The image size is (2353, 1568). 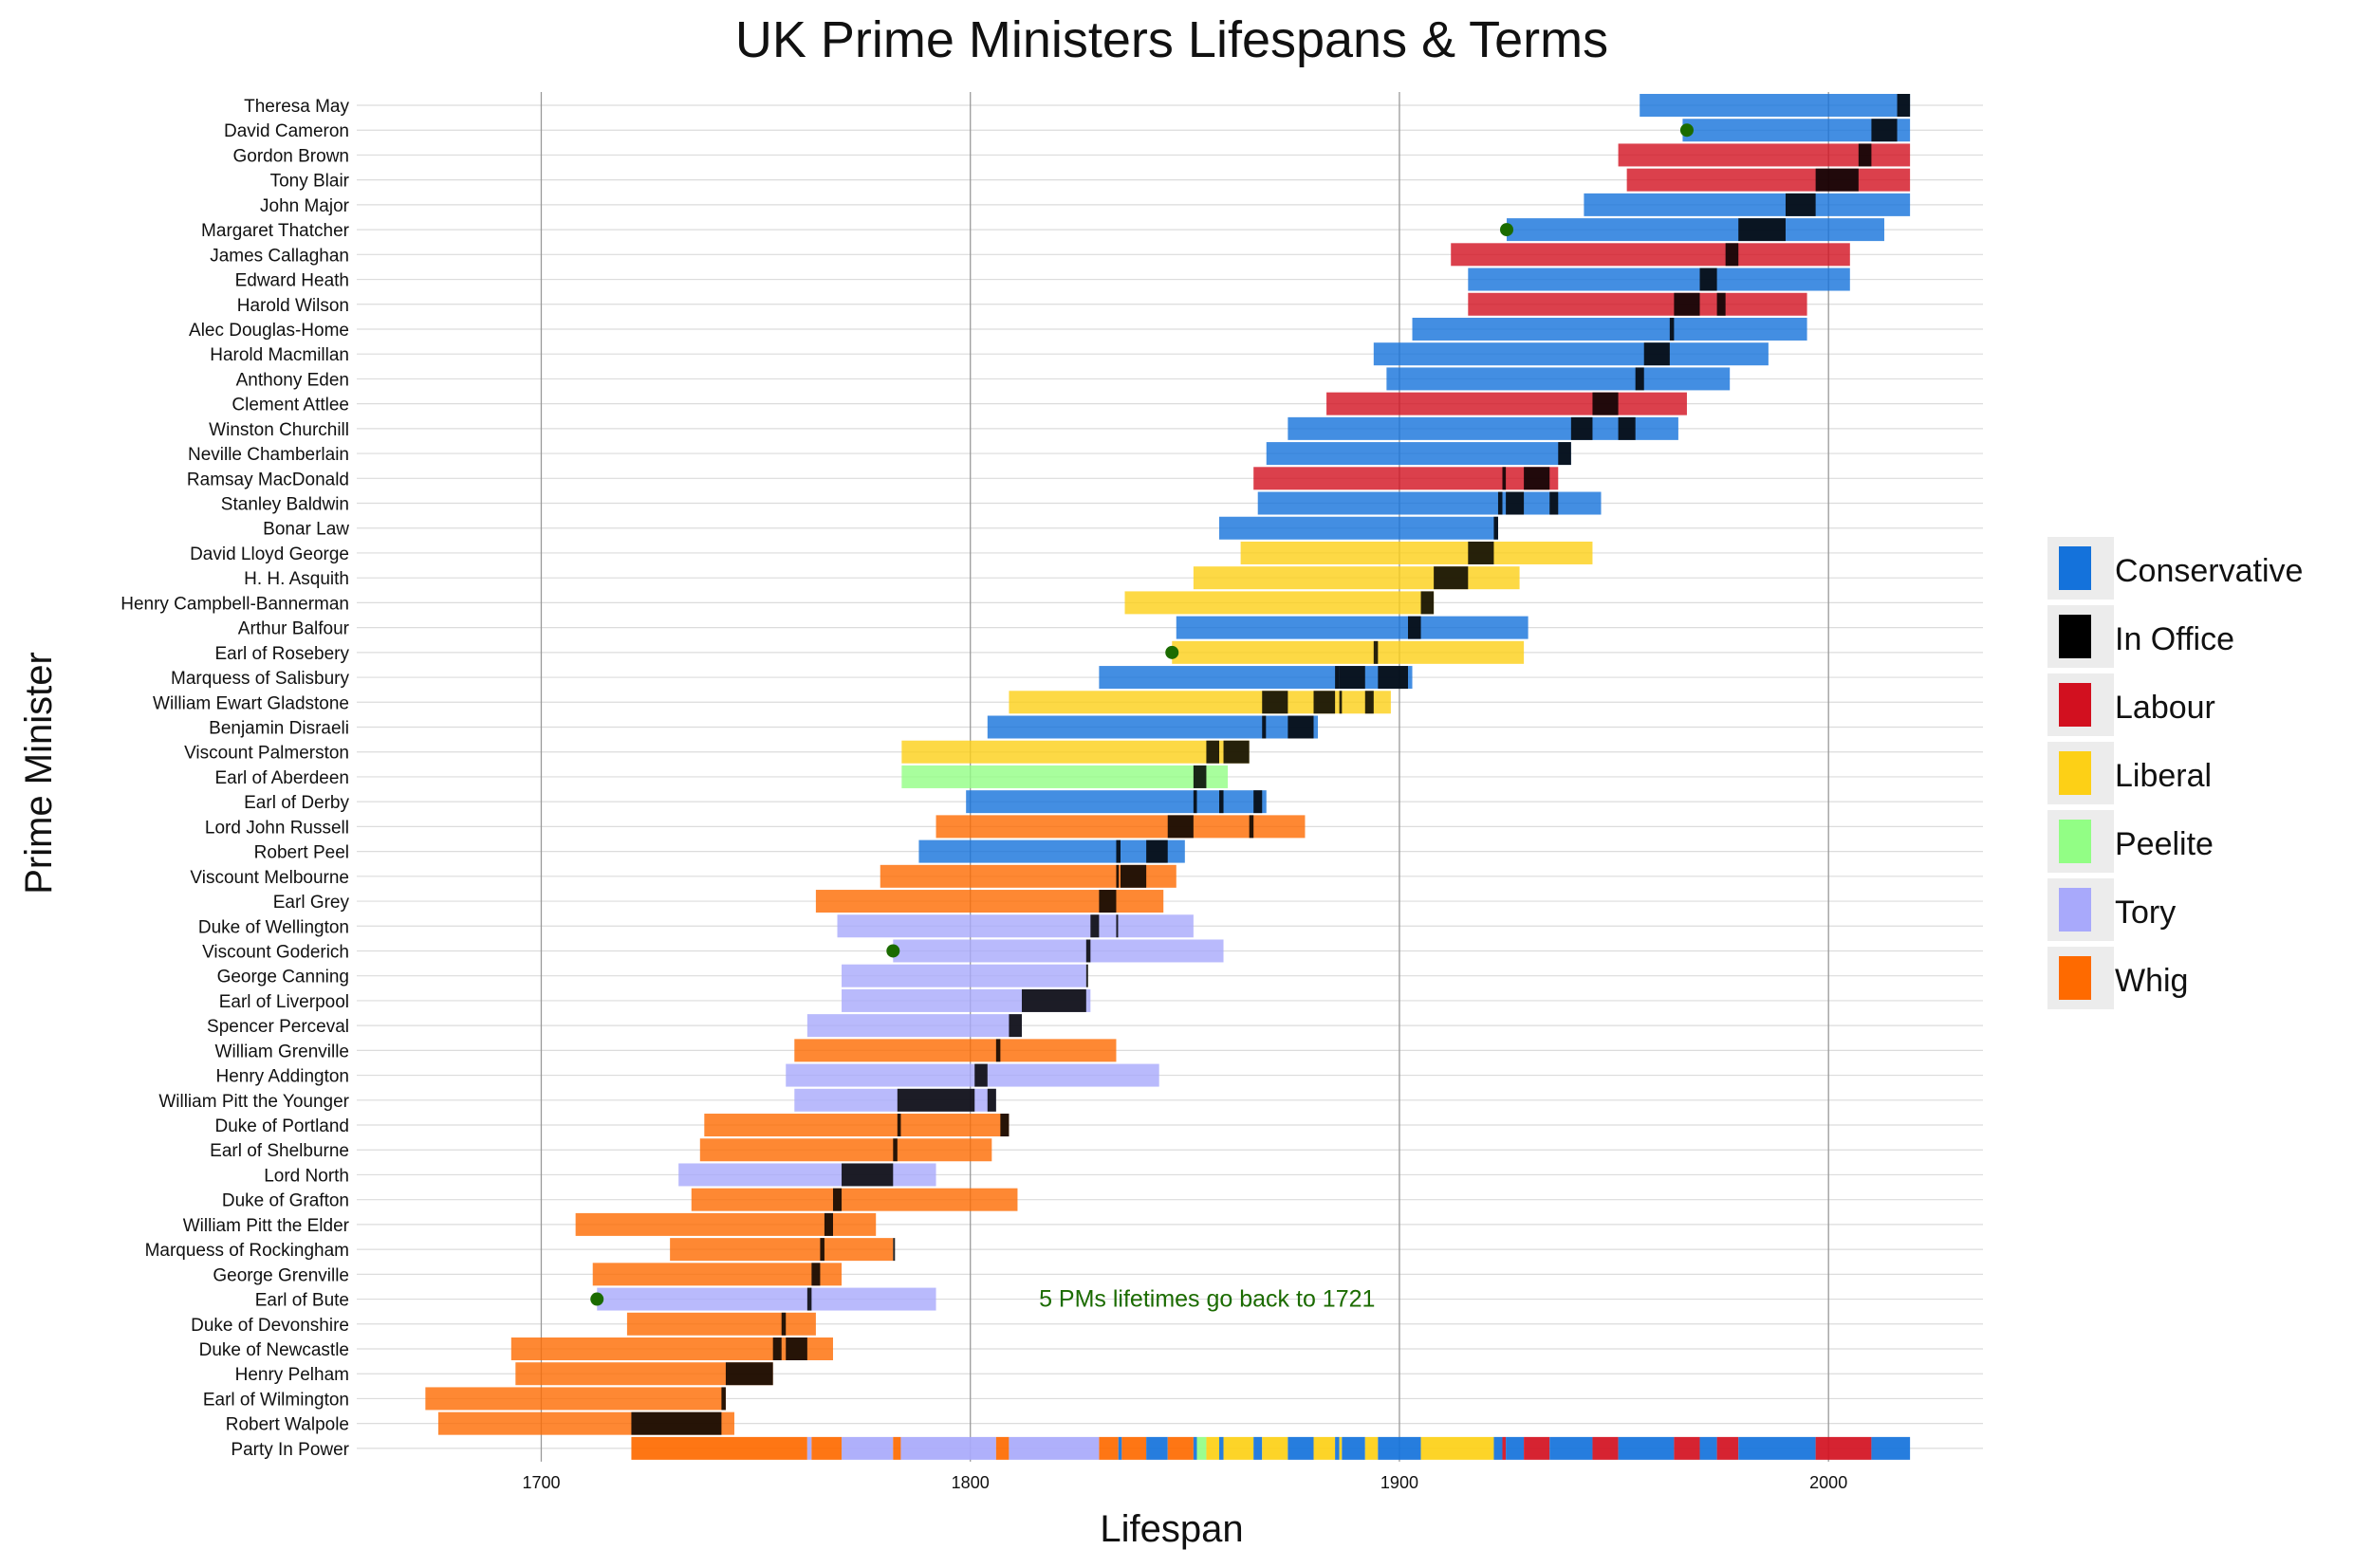 I want to click on pm-label: Duke of Newcastle, so click(x=274, y=1350).